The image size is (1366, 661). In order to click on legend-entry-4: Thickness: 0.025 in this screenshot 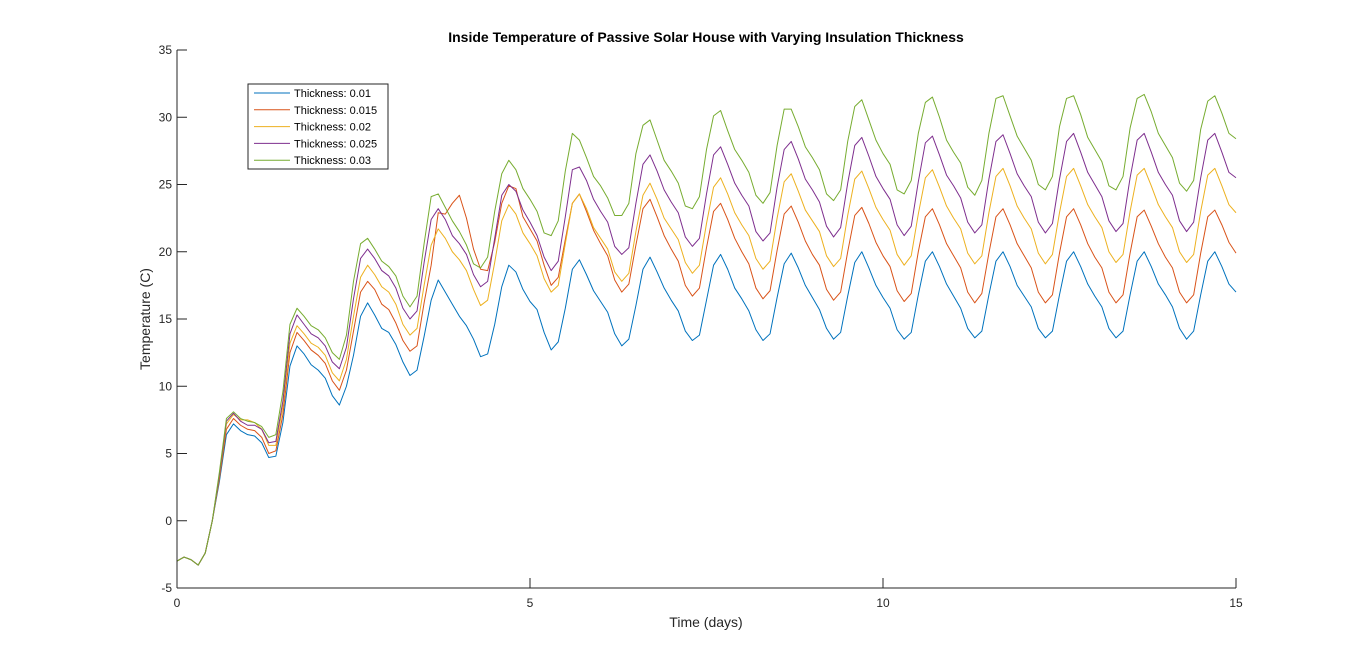, I will do `click(335, 144)`.